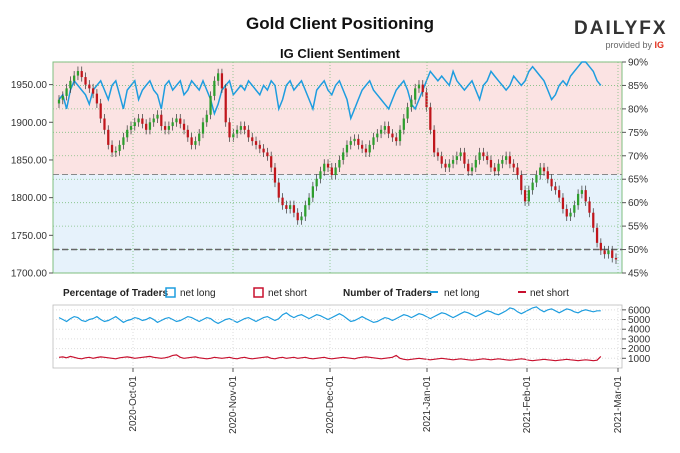 The image size is (680, 453). Describe the element at coordinates (133, 404) in the screenshot. I see `date-tick-label: 2020-Oct-01` at that location.